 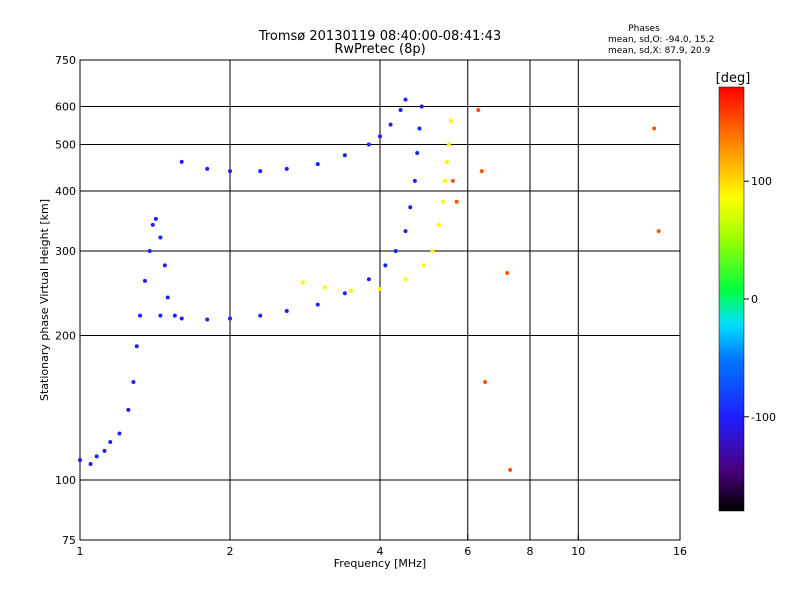 I want to click on colorbar, so click(x=731, y=299).